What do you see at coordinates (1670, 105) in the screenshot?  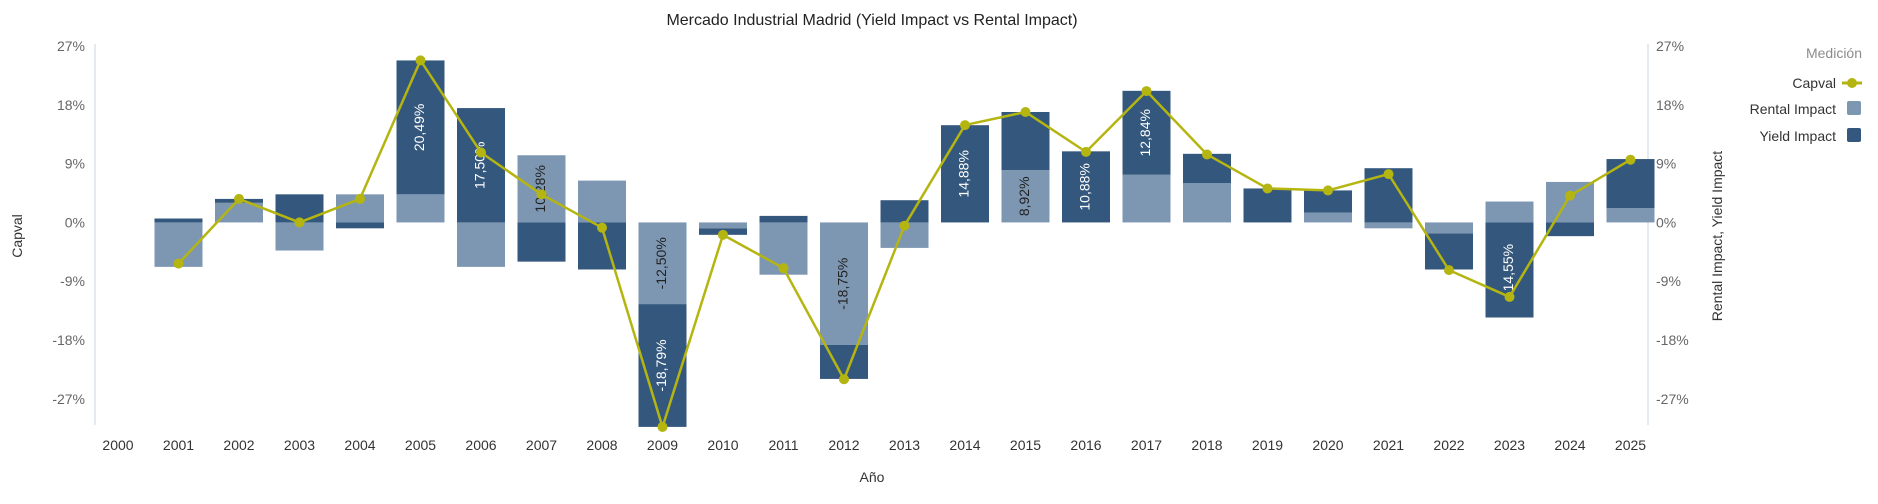 I see `y-tick-right-label: 18%` at bounding box center [1670, 105].